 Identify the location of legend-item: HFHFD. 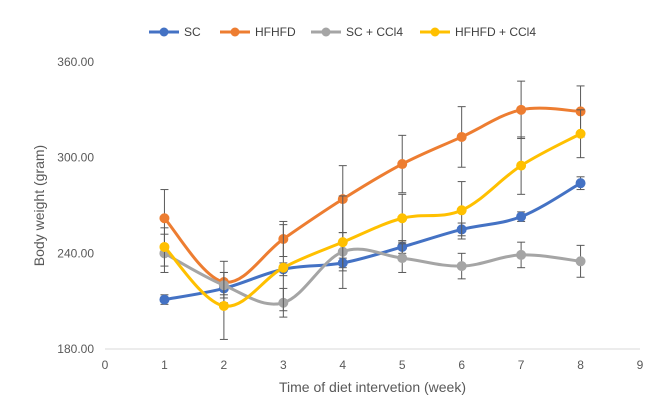
(258, 32).